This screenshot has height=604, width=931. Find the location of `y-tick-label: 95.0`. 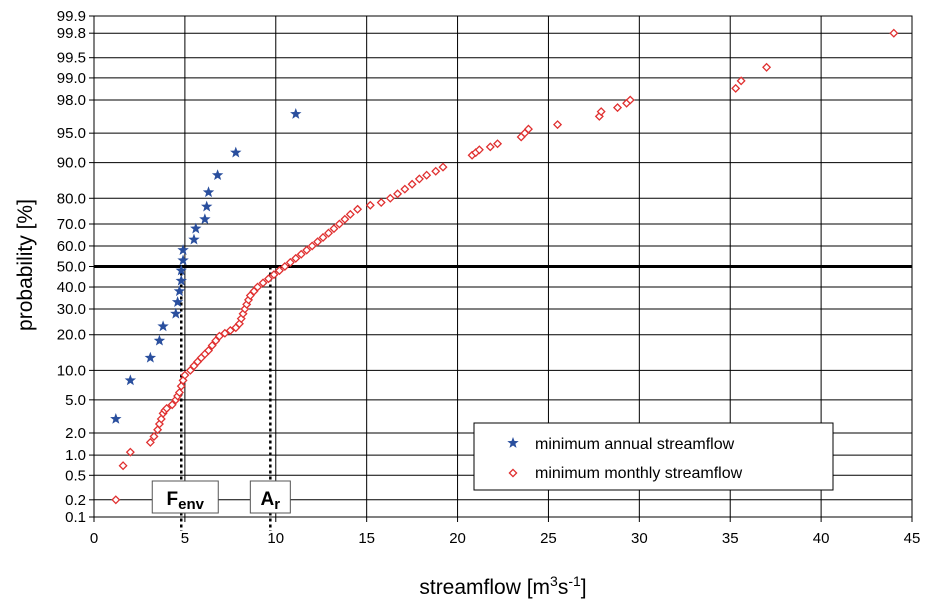

y-tick-label: 95.0 is located at coordinates (71, 133).